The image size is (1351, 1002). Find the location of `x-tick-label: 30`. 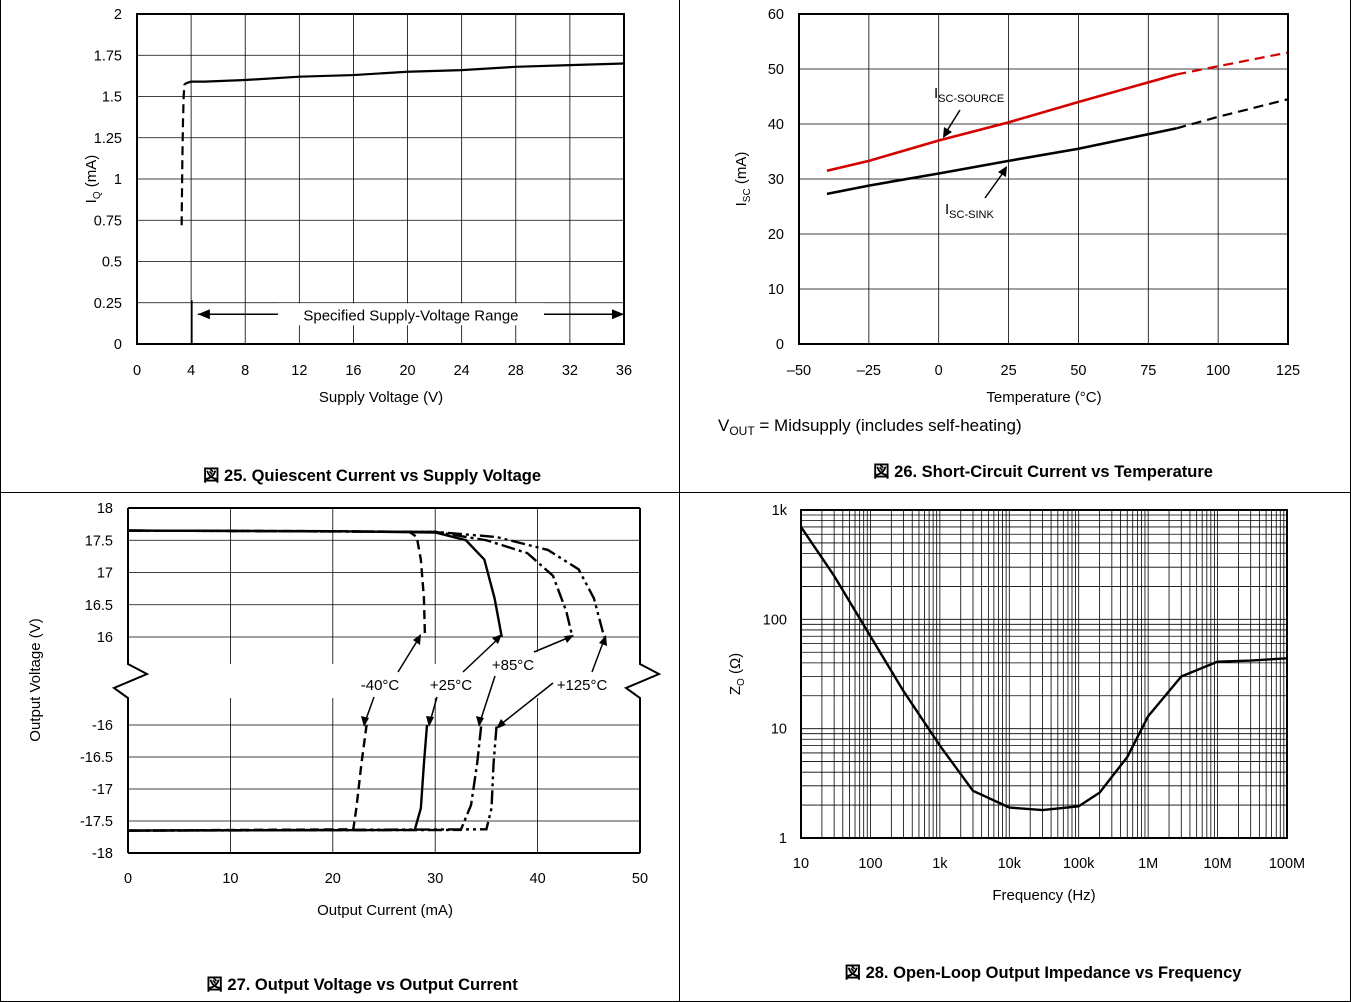

x-tick-label: 30 is located at coordinates (435, 879).